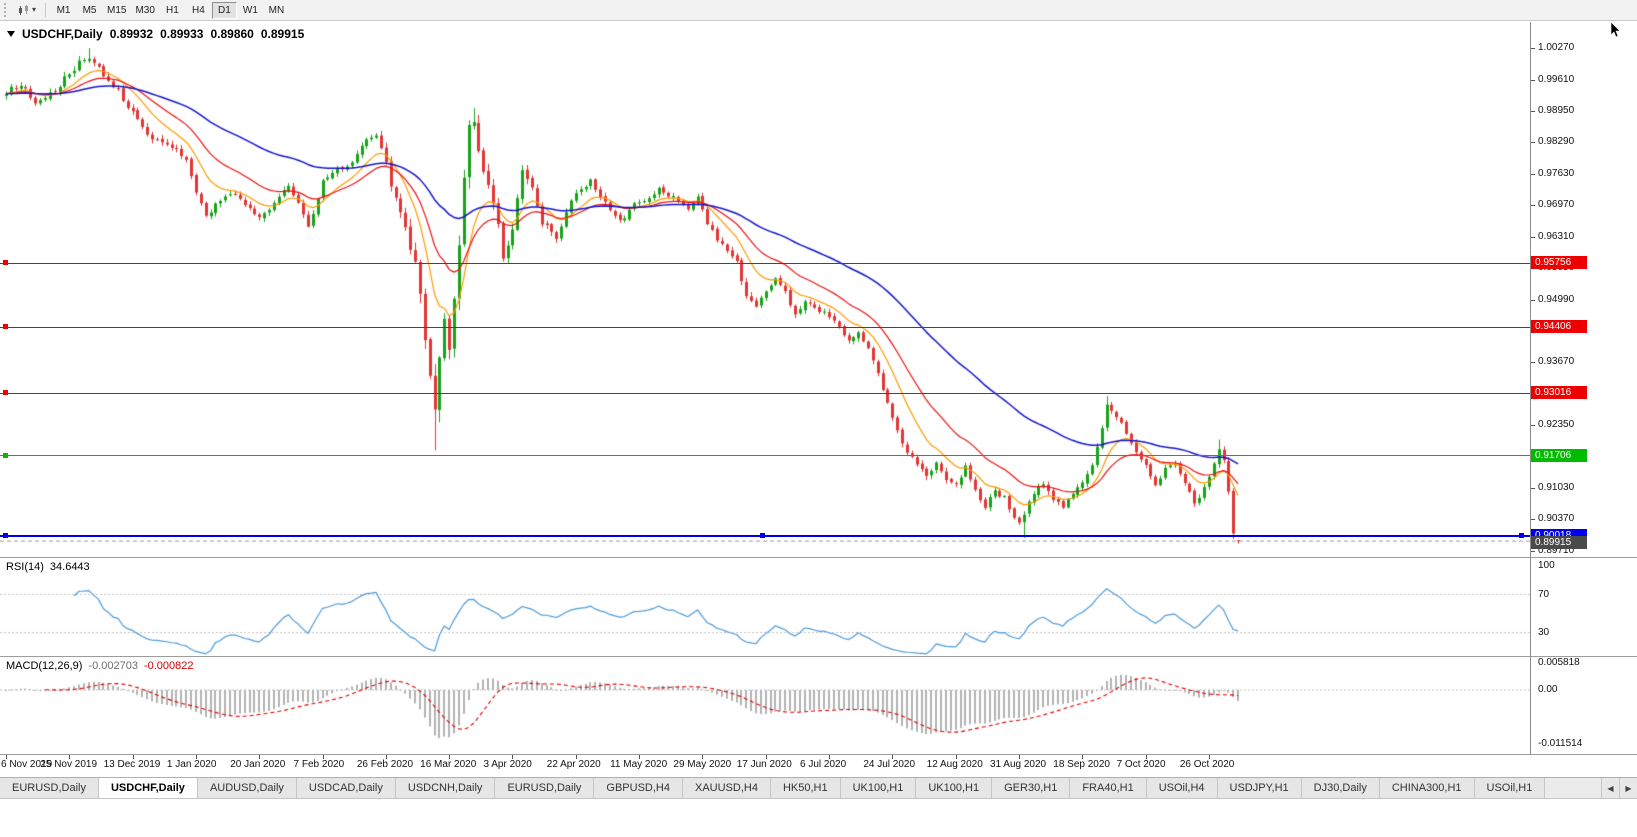 Image resolution: width=1637 pixels, height=837 pixels. What do you see at coordinates (639, 764) in the screenshot?
I see `date-axis-label: 11 May 2020` at bounding box center [639, 764].